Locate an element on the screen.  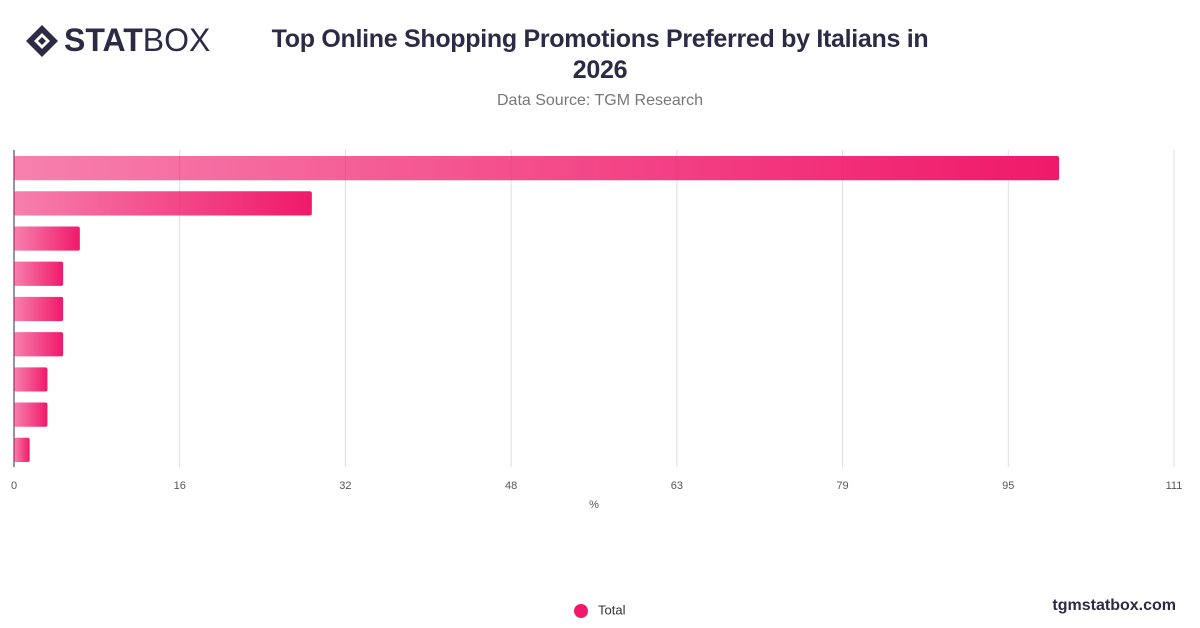
legend-label: Total is located at coordinates (612, 609).